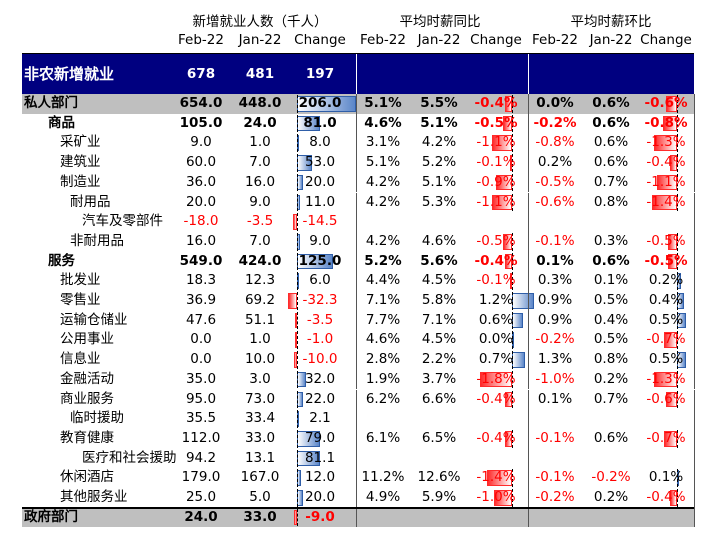 The height and width of the screenshot is (541, 714). What do you see at coordinates (383, 162) in the screenshot?
I see `table-cell: 5.1%` at bounding box center [383, 162].